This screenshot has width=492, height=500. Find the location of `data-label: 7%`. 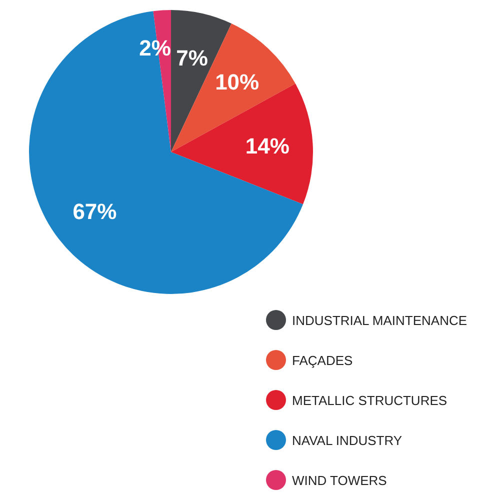

data-label: 7% is located at coordinates (192, 57).